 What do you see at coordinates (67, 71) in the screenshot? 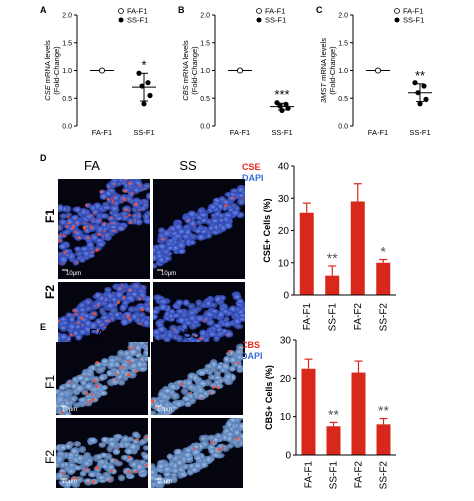
I see `y-tick-label: 1.0` at bounding box center [67, 71].